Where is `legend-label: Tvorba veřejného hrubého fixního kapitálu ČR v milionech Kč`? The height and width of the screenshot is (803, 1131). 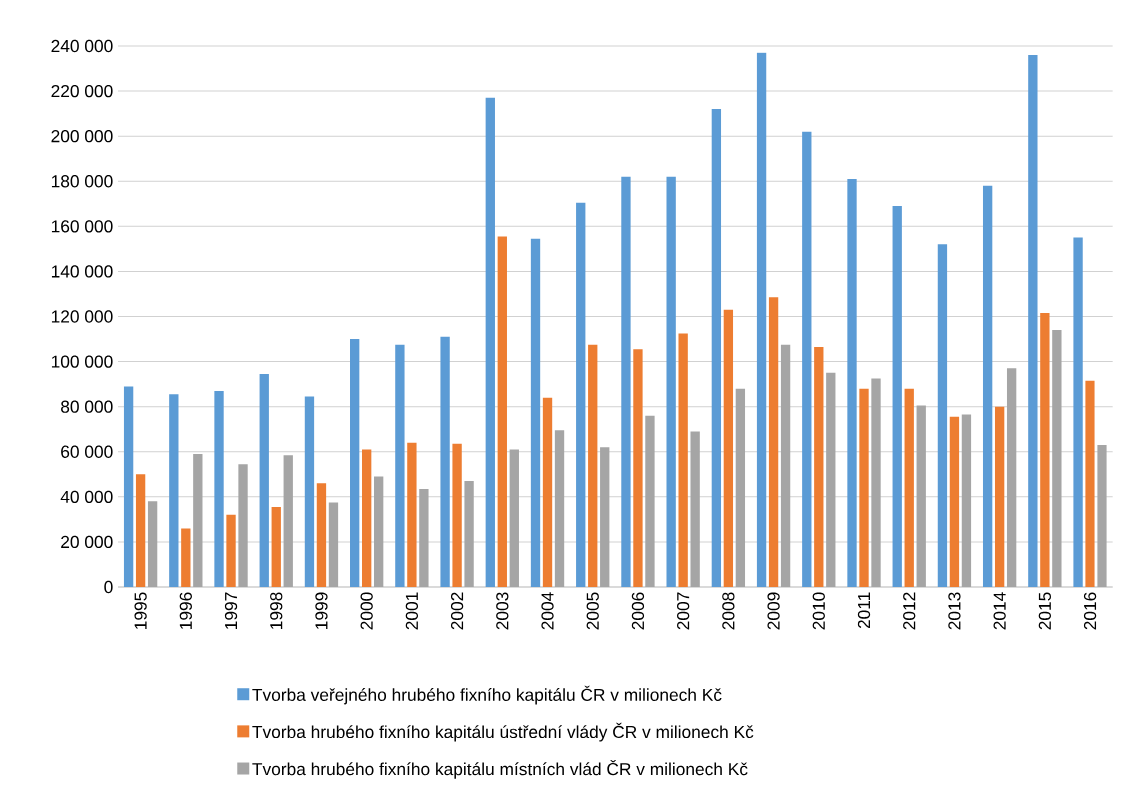 legend-label: Tvorba veřejného hrubého fixního kapitálu ČR v milionech Kč is located at coordinates (487, 695).